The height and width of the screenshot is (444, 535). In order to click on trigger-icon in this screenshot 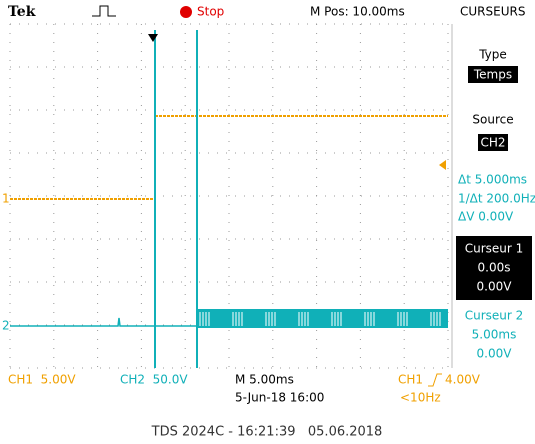, I will do `click(104, 11)`.